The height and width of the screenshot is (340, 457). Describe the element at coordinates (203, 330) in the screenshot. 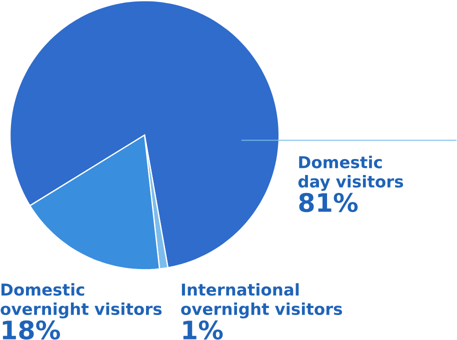

I see `data-label: 1%` at that location.